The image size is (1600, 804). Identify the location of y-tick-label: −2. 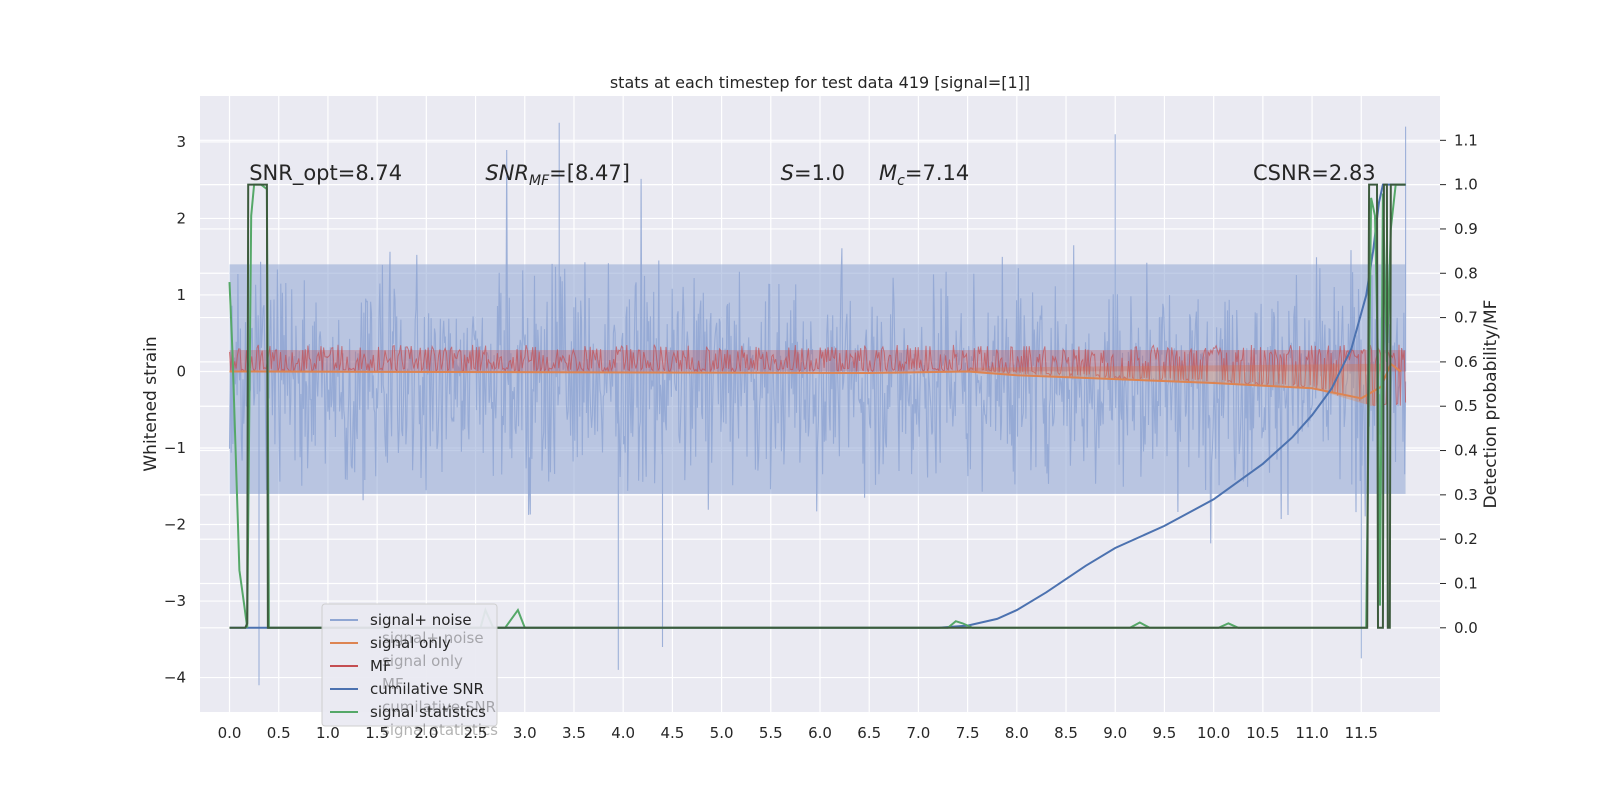
(175, 525).